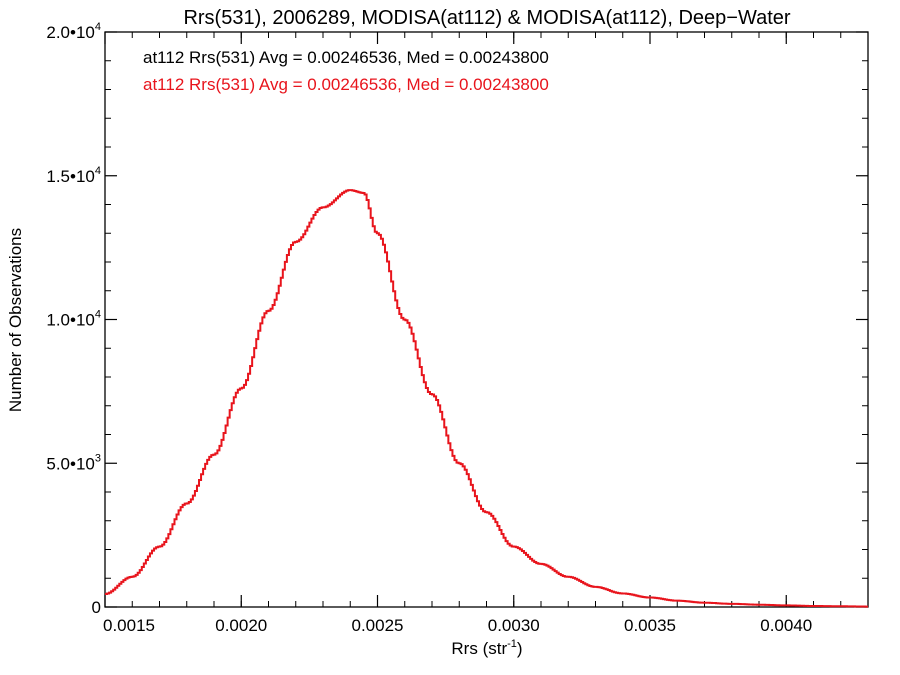 This screenshot has height=675, width=900. I want to click on y-tick-label: 1.0•104, so click(73, 319).